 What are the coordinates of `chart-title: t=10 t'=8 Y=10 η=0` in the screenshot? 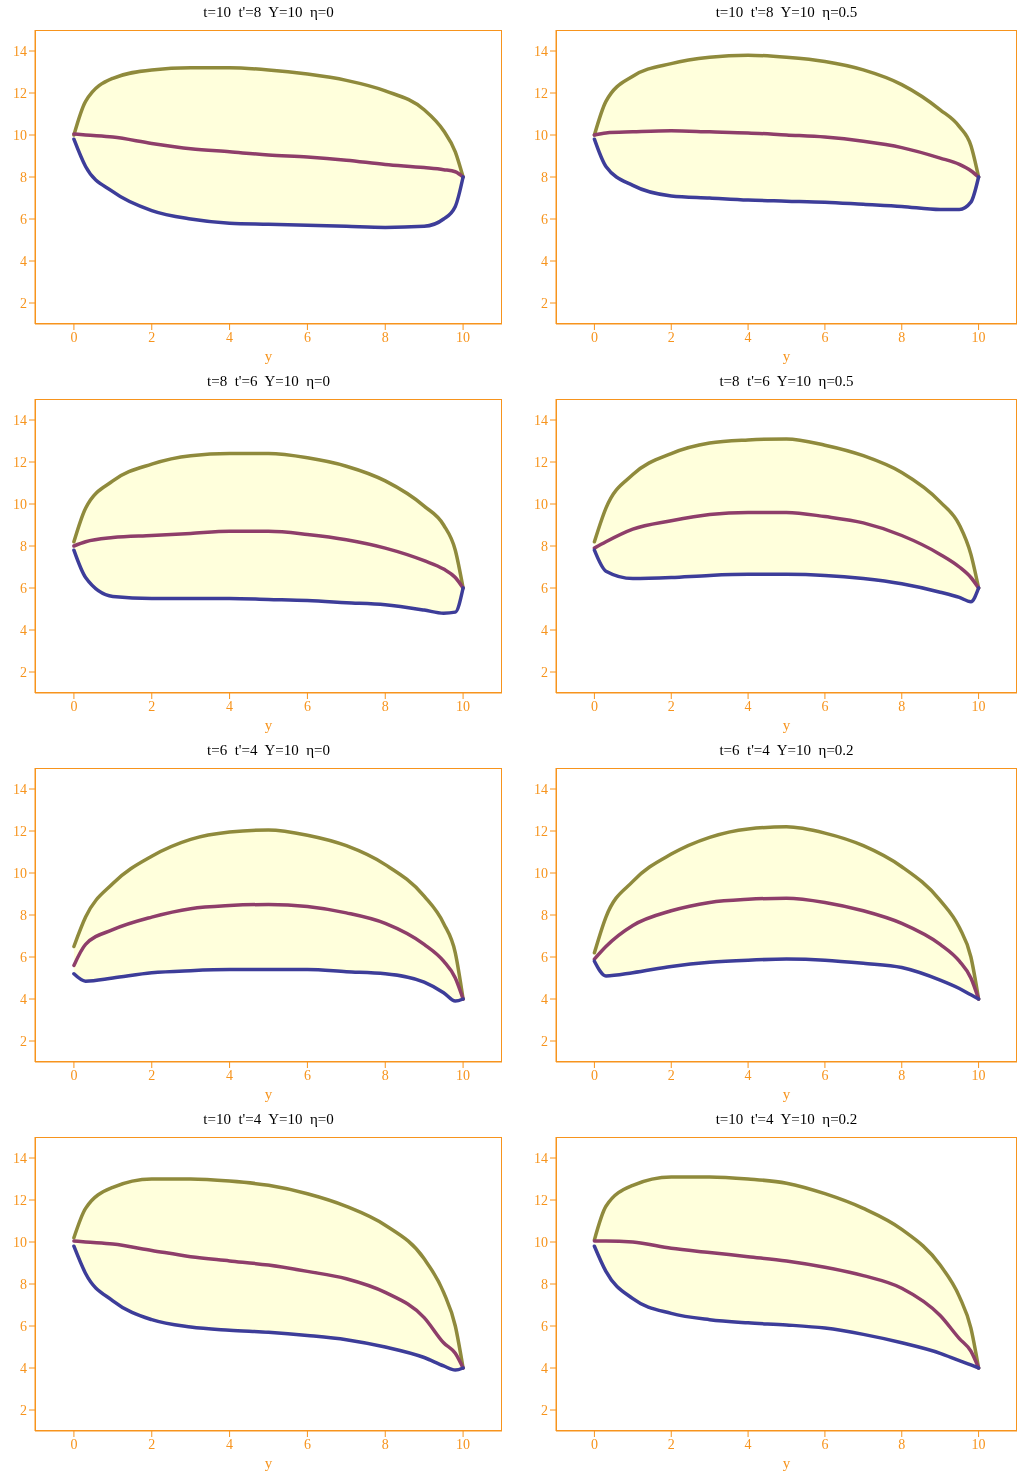 It's located at (268, 12).